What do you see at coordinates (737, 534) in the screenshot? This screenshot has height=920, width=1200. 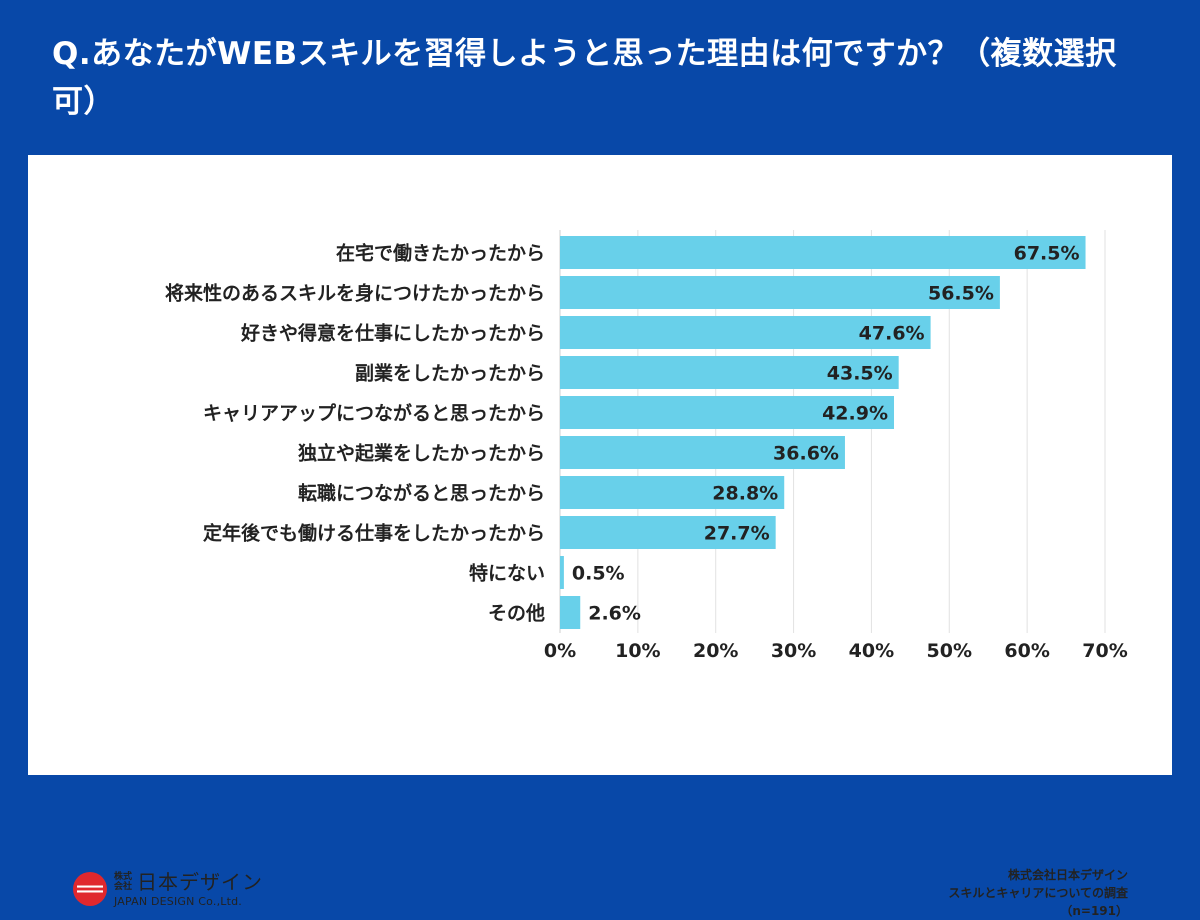 I see `value-label: 27.7%` at bounding box center [737, 534].